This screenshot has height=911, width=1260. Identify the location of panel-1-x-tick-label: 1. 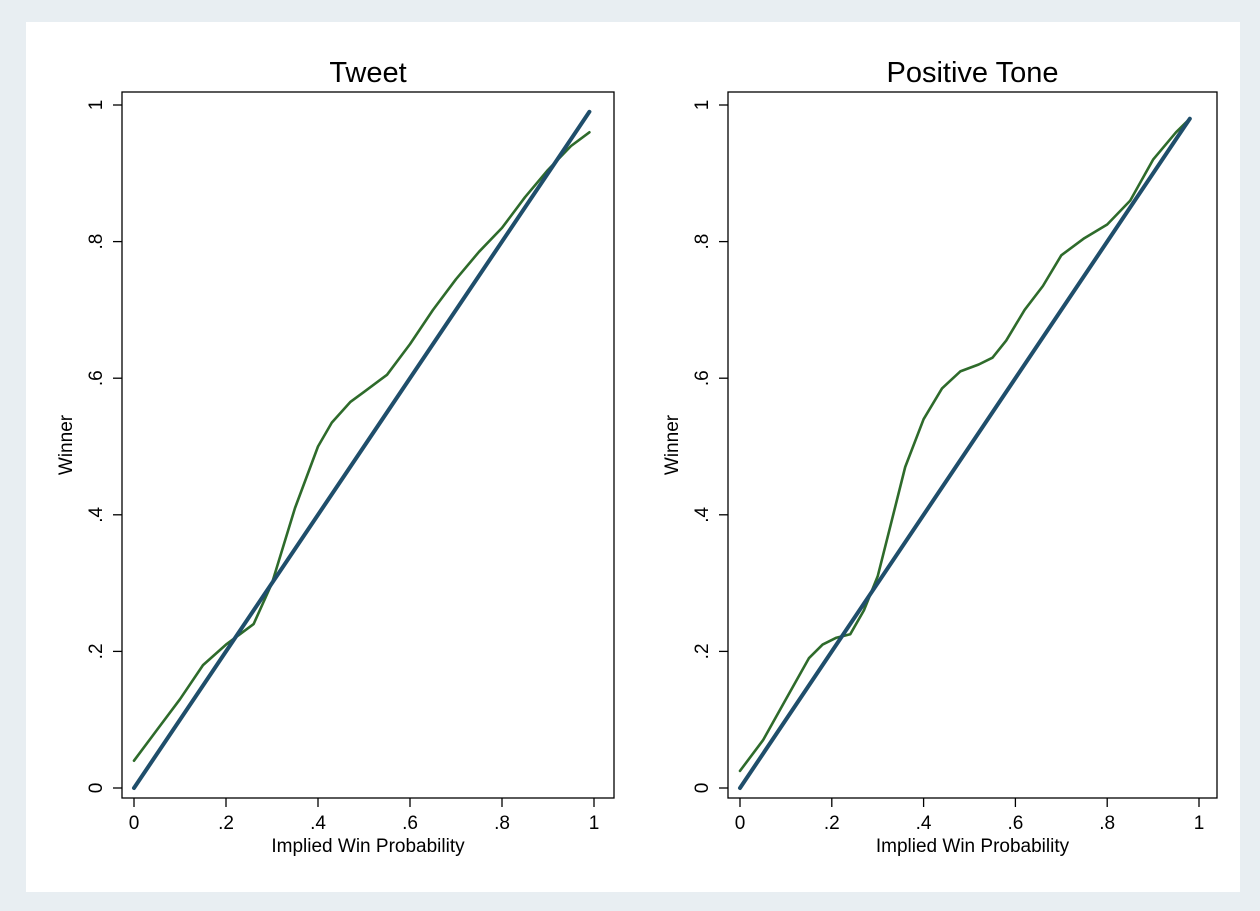
(594, 823).